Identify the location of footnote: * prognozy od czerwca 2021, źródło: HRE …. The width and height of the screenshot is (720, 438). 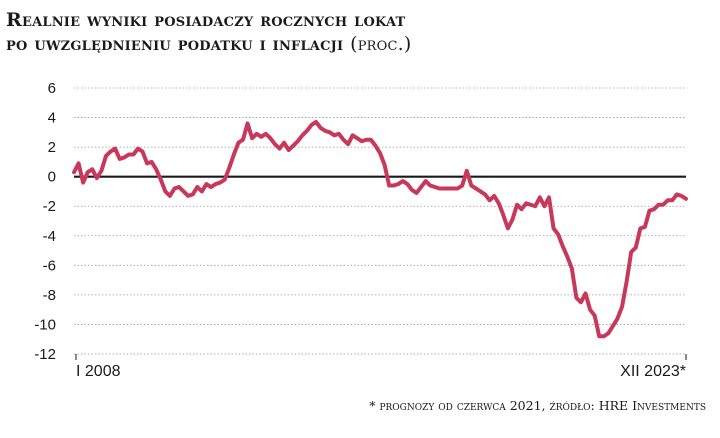
(537, 405).